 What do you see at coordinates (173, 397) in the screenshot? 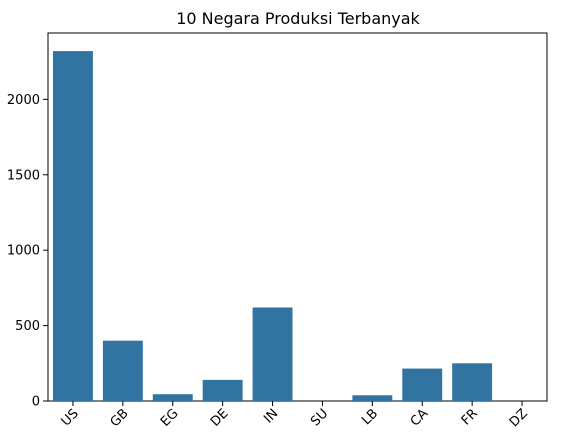
I see `bar-eg` at bounding box center [173, 397].